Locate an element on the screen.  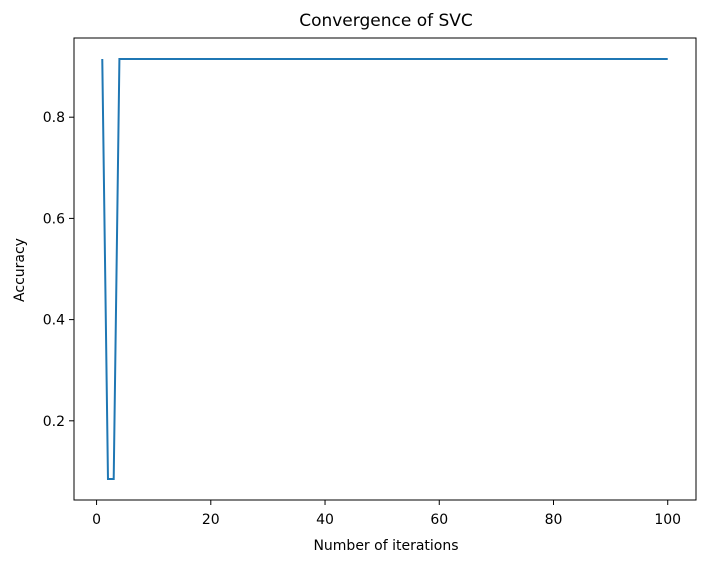
y-tick-label: 0.6 is located at coordinates (54, 219).